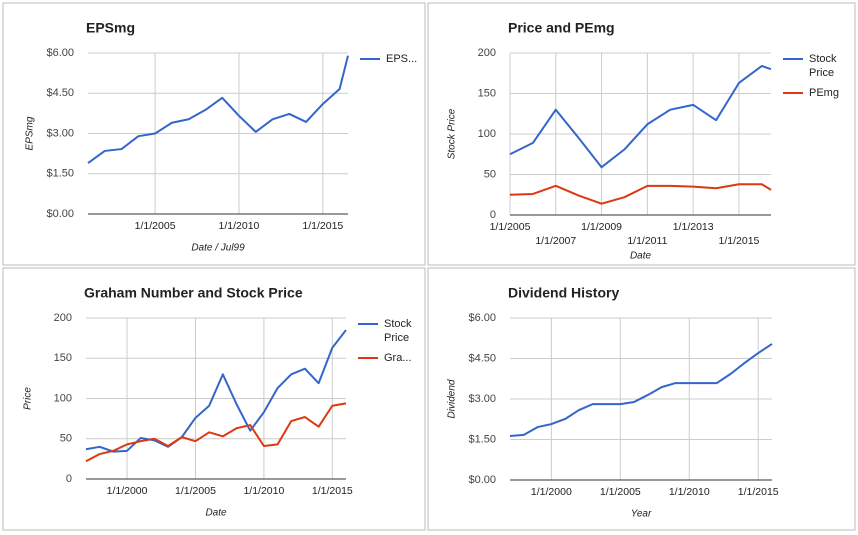  What do you see at coordinates (555, 241) in the screenshot?
I see `x-tick-label: 1/1/2007` at bounding box center [555, 241].